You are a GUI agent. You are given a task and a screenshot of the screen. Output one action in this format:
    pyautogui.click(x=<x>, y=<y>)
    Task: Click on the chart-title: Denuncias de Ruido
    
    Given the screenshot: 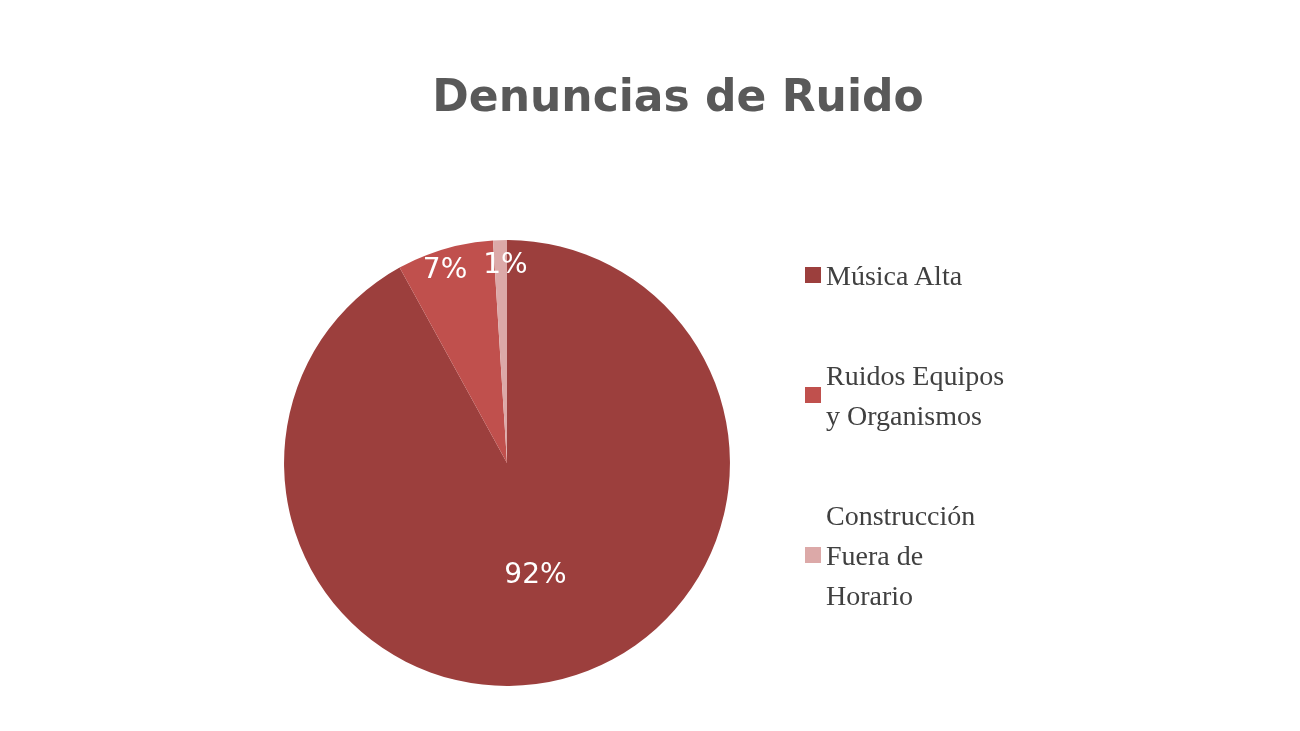 What is the action you would take?
    pyautogui.click(x=678, y=95)
    